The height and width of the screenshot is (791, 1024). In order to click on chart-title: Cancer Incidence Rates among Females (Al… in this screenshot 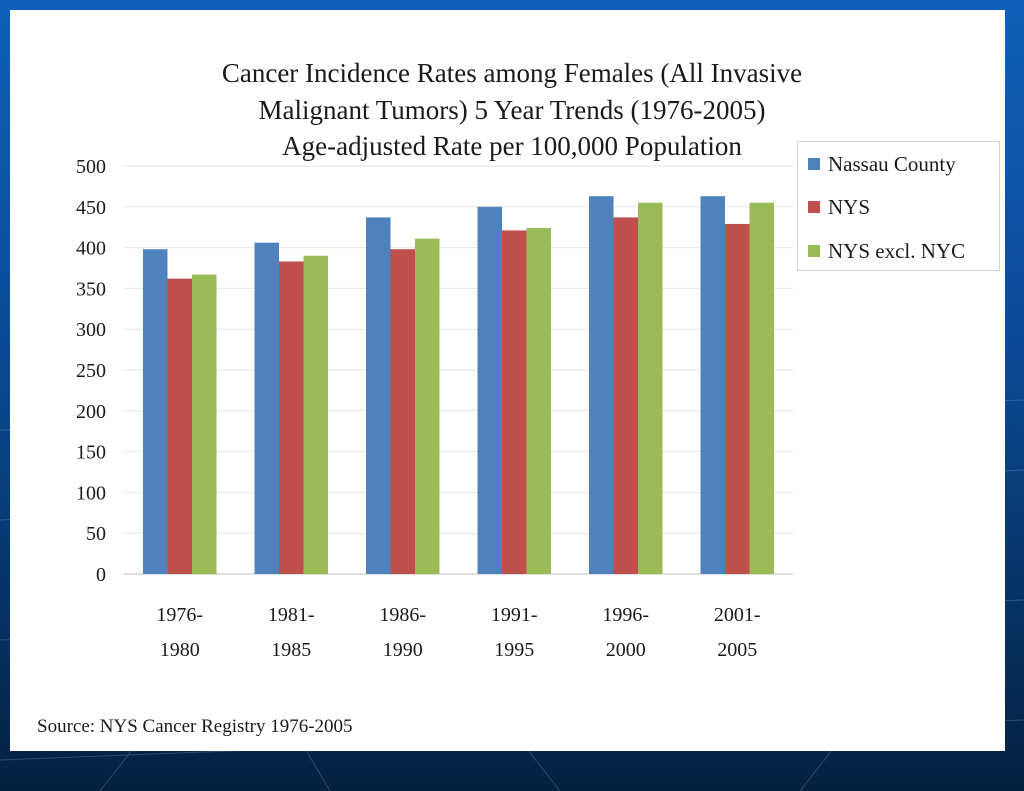, I will do `click(512, 110)`.